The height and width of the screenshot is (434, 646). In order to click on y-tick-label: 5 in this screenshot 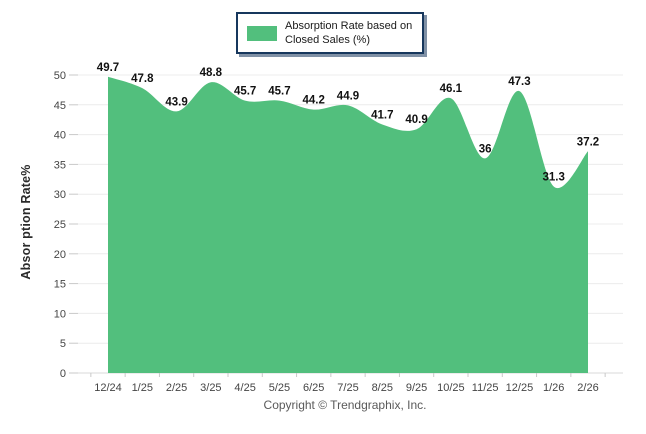, I will do `click(63, 344)`.